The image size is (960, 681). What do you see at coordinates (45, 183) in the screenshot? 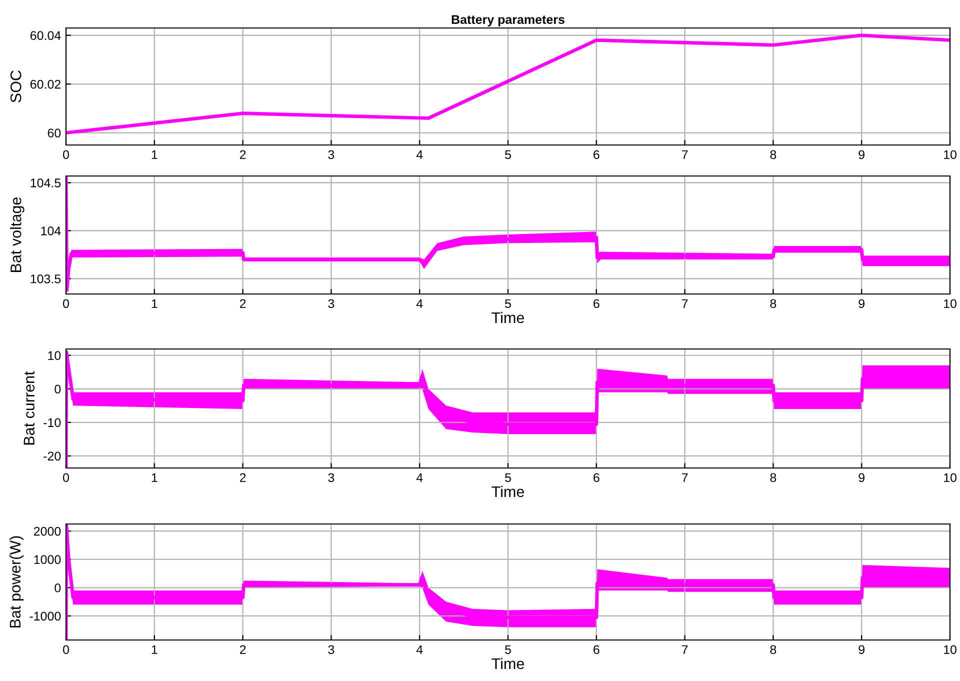
I see `y-tick-label: 104.5` at bounding box center [45, 183].